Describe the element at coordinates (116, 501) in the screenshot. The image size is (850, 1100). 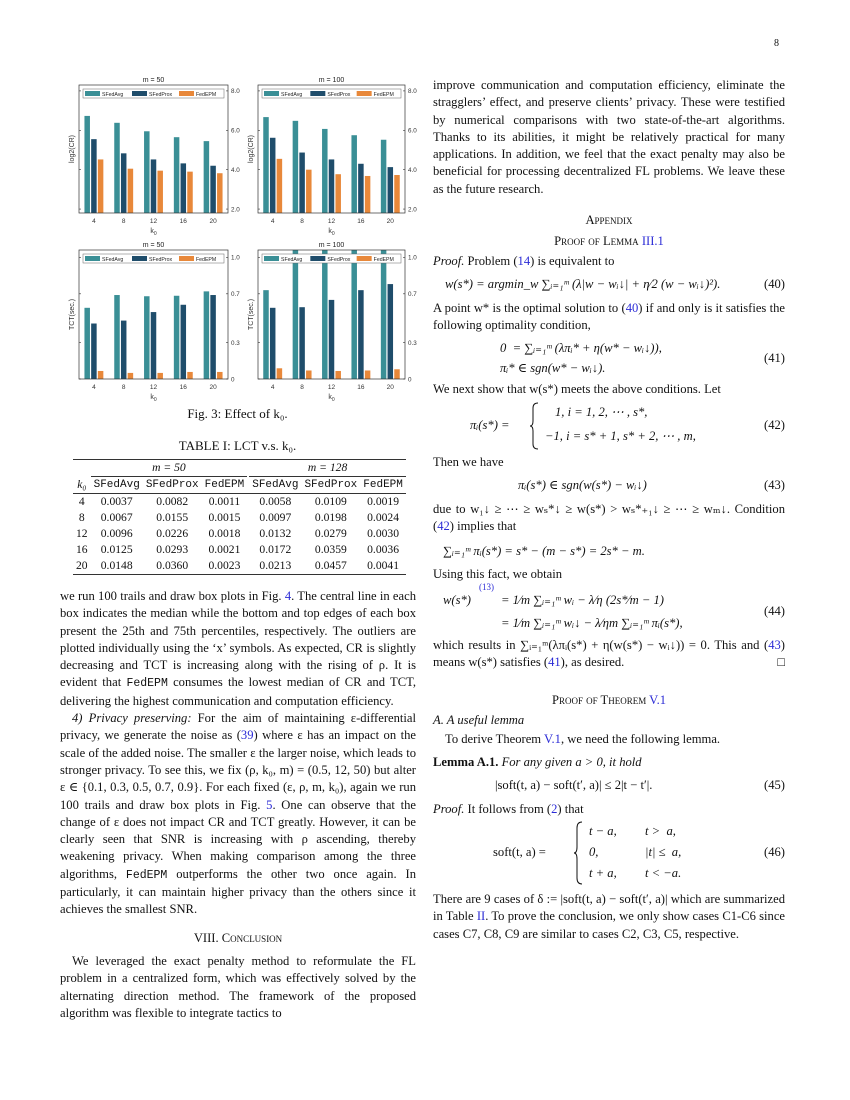
I see `table-cell: 0.0037` at that location.